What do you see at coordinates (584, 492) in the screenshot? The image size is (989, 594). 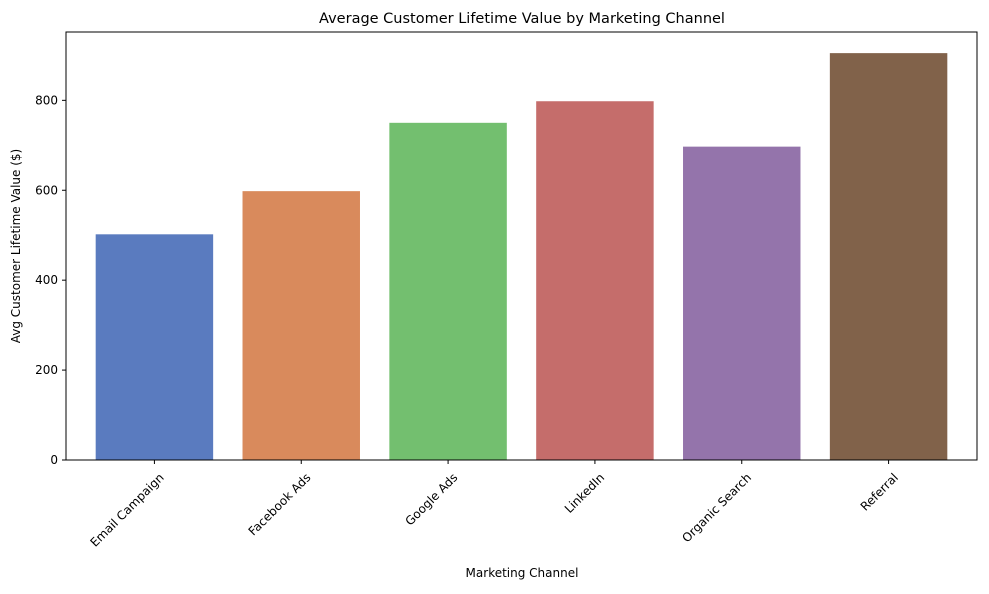 I see `x-tick-label: LinkedIn` at bounding box center [584, 492].